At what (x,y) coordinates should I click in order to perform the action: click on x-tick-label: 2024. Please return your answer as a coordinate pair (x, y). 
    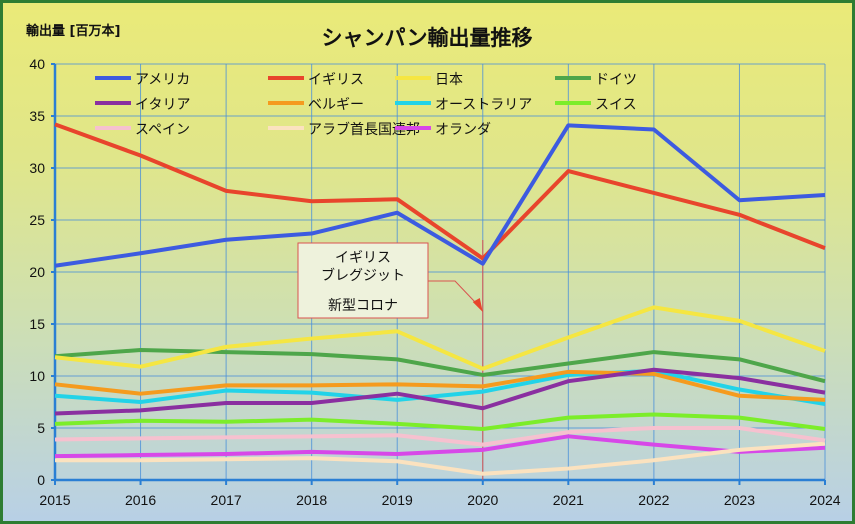
    Looking at the image, I should click on (824, 500).